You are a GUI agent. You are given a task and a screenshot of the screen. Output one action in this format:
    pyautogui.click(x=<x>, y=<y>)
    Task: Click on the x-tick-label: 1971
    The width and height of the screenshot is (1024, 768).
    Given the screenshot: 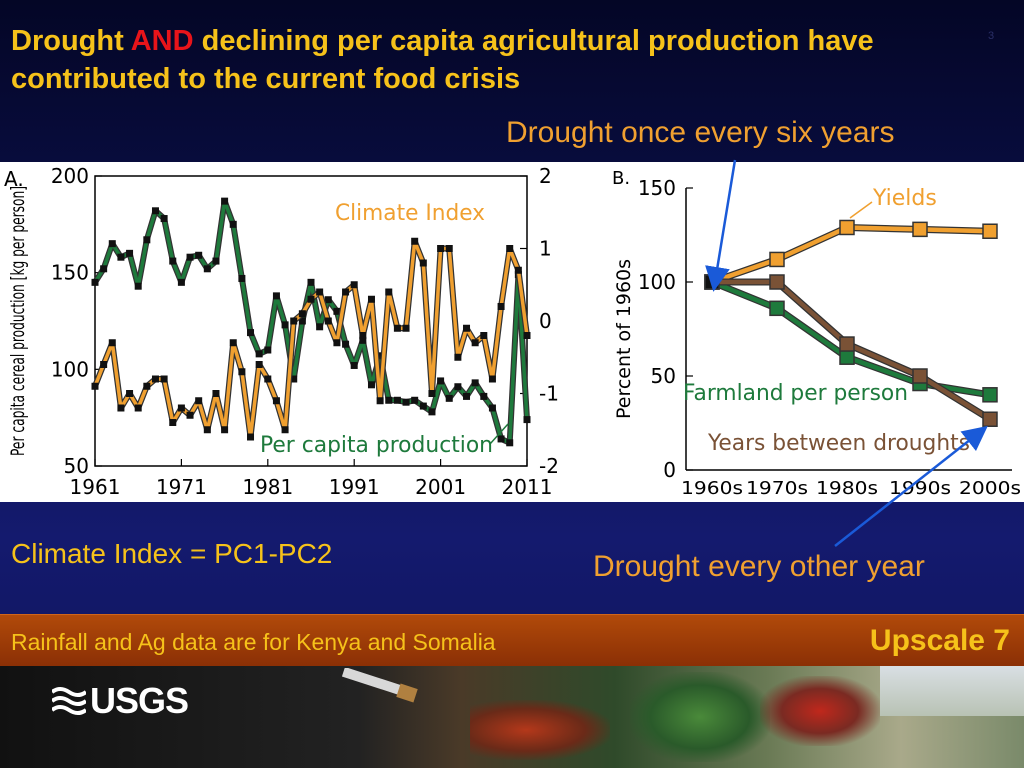 What is the action you would take?
    pyautogui.click(x=181, y=487)
    